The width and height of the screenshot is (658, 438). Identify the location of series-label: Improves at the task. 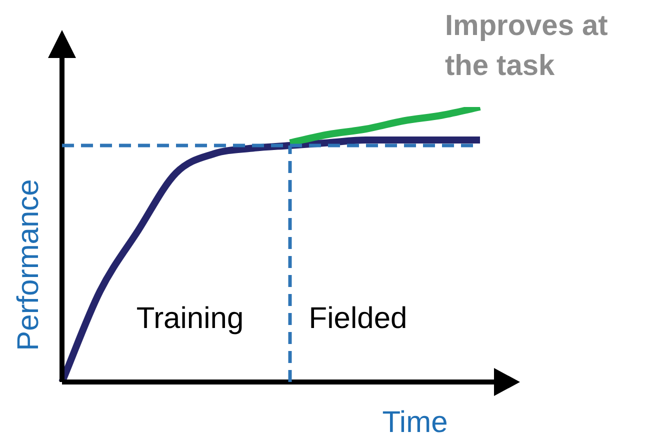
(526, 46).